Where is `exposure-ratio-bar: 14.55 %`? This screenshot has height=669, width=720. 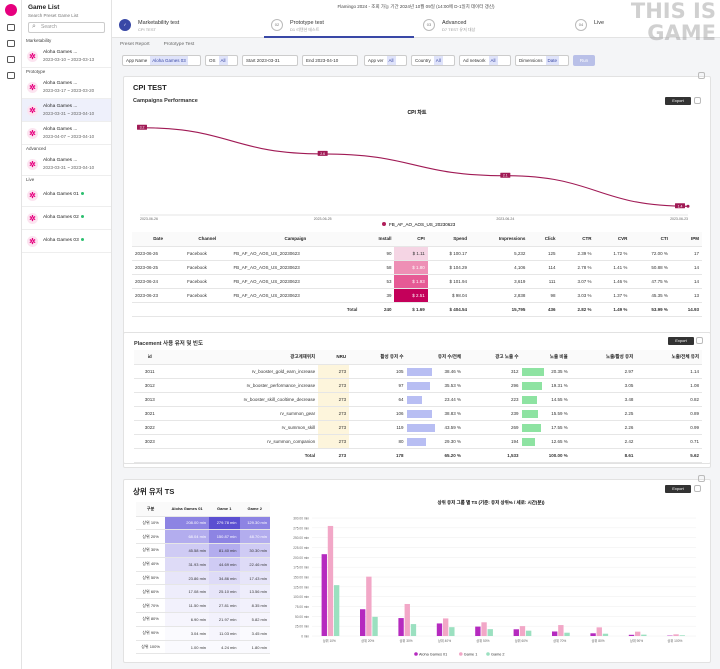
exposure-ratio-bar: 14.55 % is located at coordinates (546, 399).